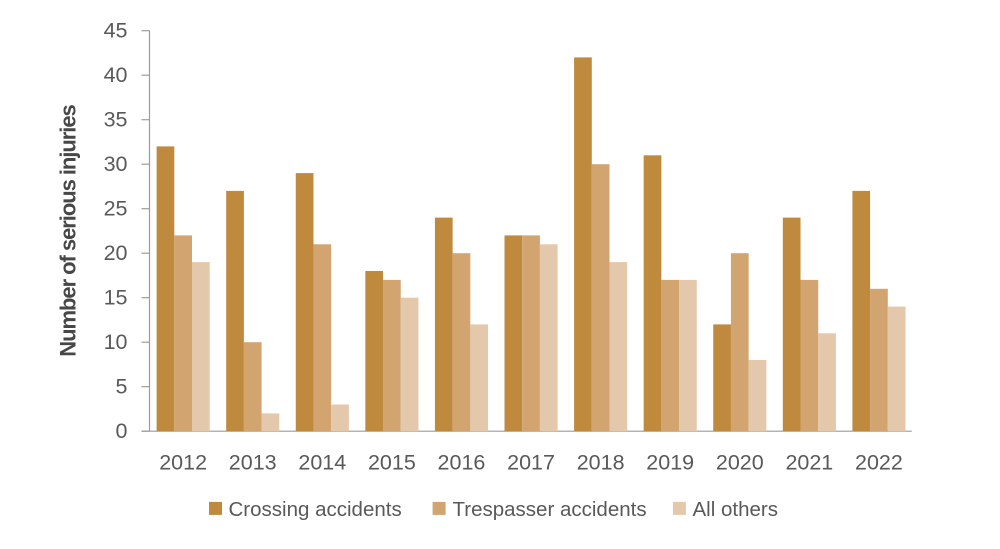 Image resolution: width=1000 pixels, height=549 pixels. Describe the element at coordinates (879, 463) in the screenshot. I see `svg-text: 2022` at that location.